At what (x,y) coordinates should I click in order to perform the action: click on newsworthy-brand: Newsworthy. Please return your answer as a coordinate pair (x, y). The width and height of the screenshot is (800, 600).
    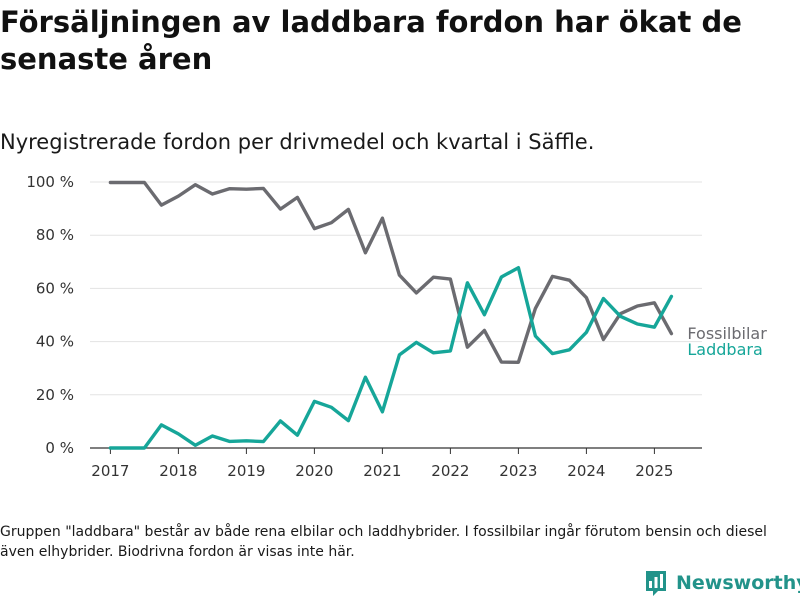
    Looking at the image, I should click on (722, 583).